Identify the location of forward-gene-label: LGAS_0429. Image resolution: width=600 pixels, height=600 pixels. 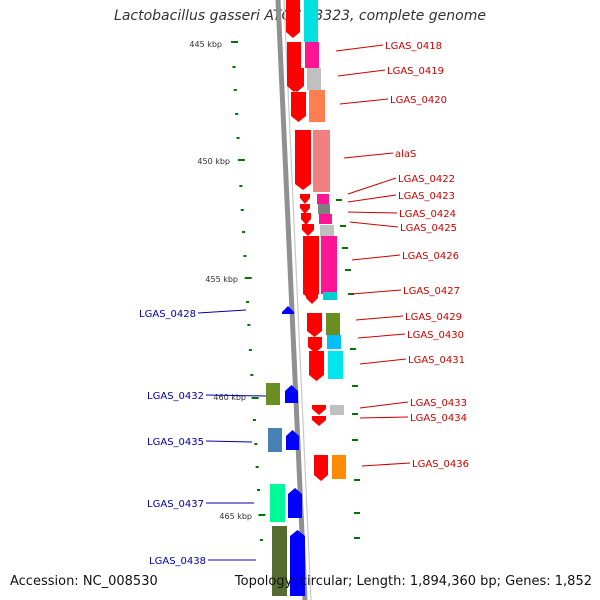
(433, 317).